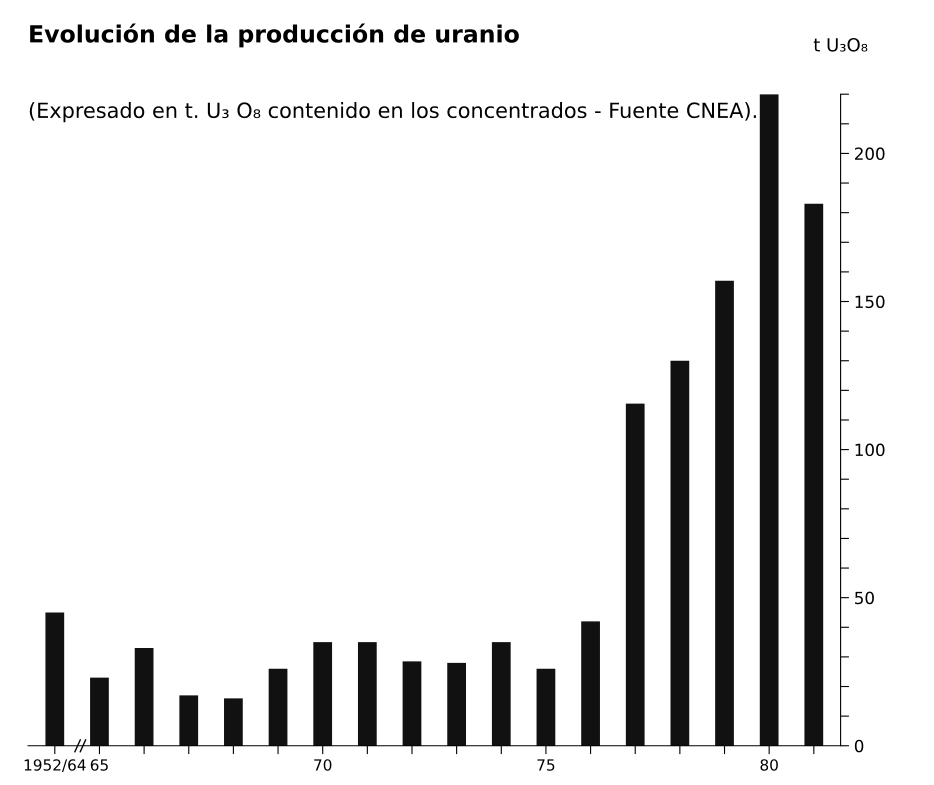 The width and height of the screenshot is (934, 785). What do you see at coordinates (841, 45) in the screenshot?
I see `y-axis-title: t U₃O₈` at bounding box center [841, 45].